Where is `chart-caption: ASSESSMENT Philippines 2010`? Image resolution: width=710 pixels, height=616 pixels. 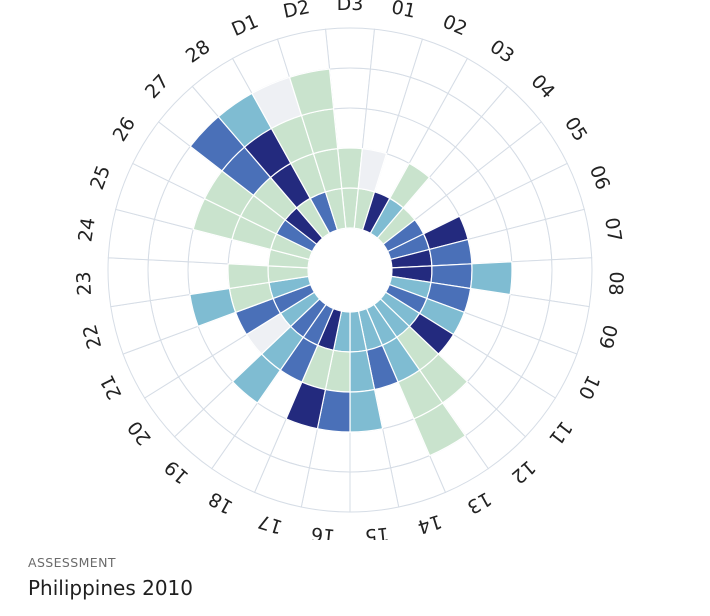
chart-caption: ASSESSMENT Philippines 2010 is located at coordinates (110, 577).